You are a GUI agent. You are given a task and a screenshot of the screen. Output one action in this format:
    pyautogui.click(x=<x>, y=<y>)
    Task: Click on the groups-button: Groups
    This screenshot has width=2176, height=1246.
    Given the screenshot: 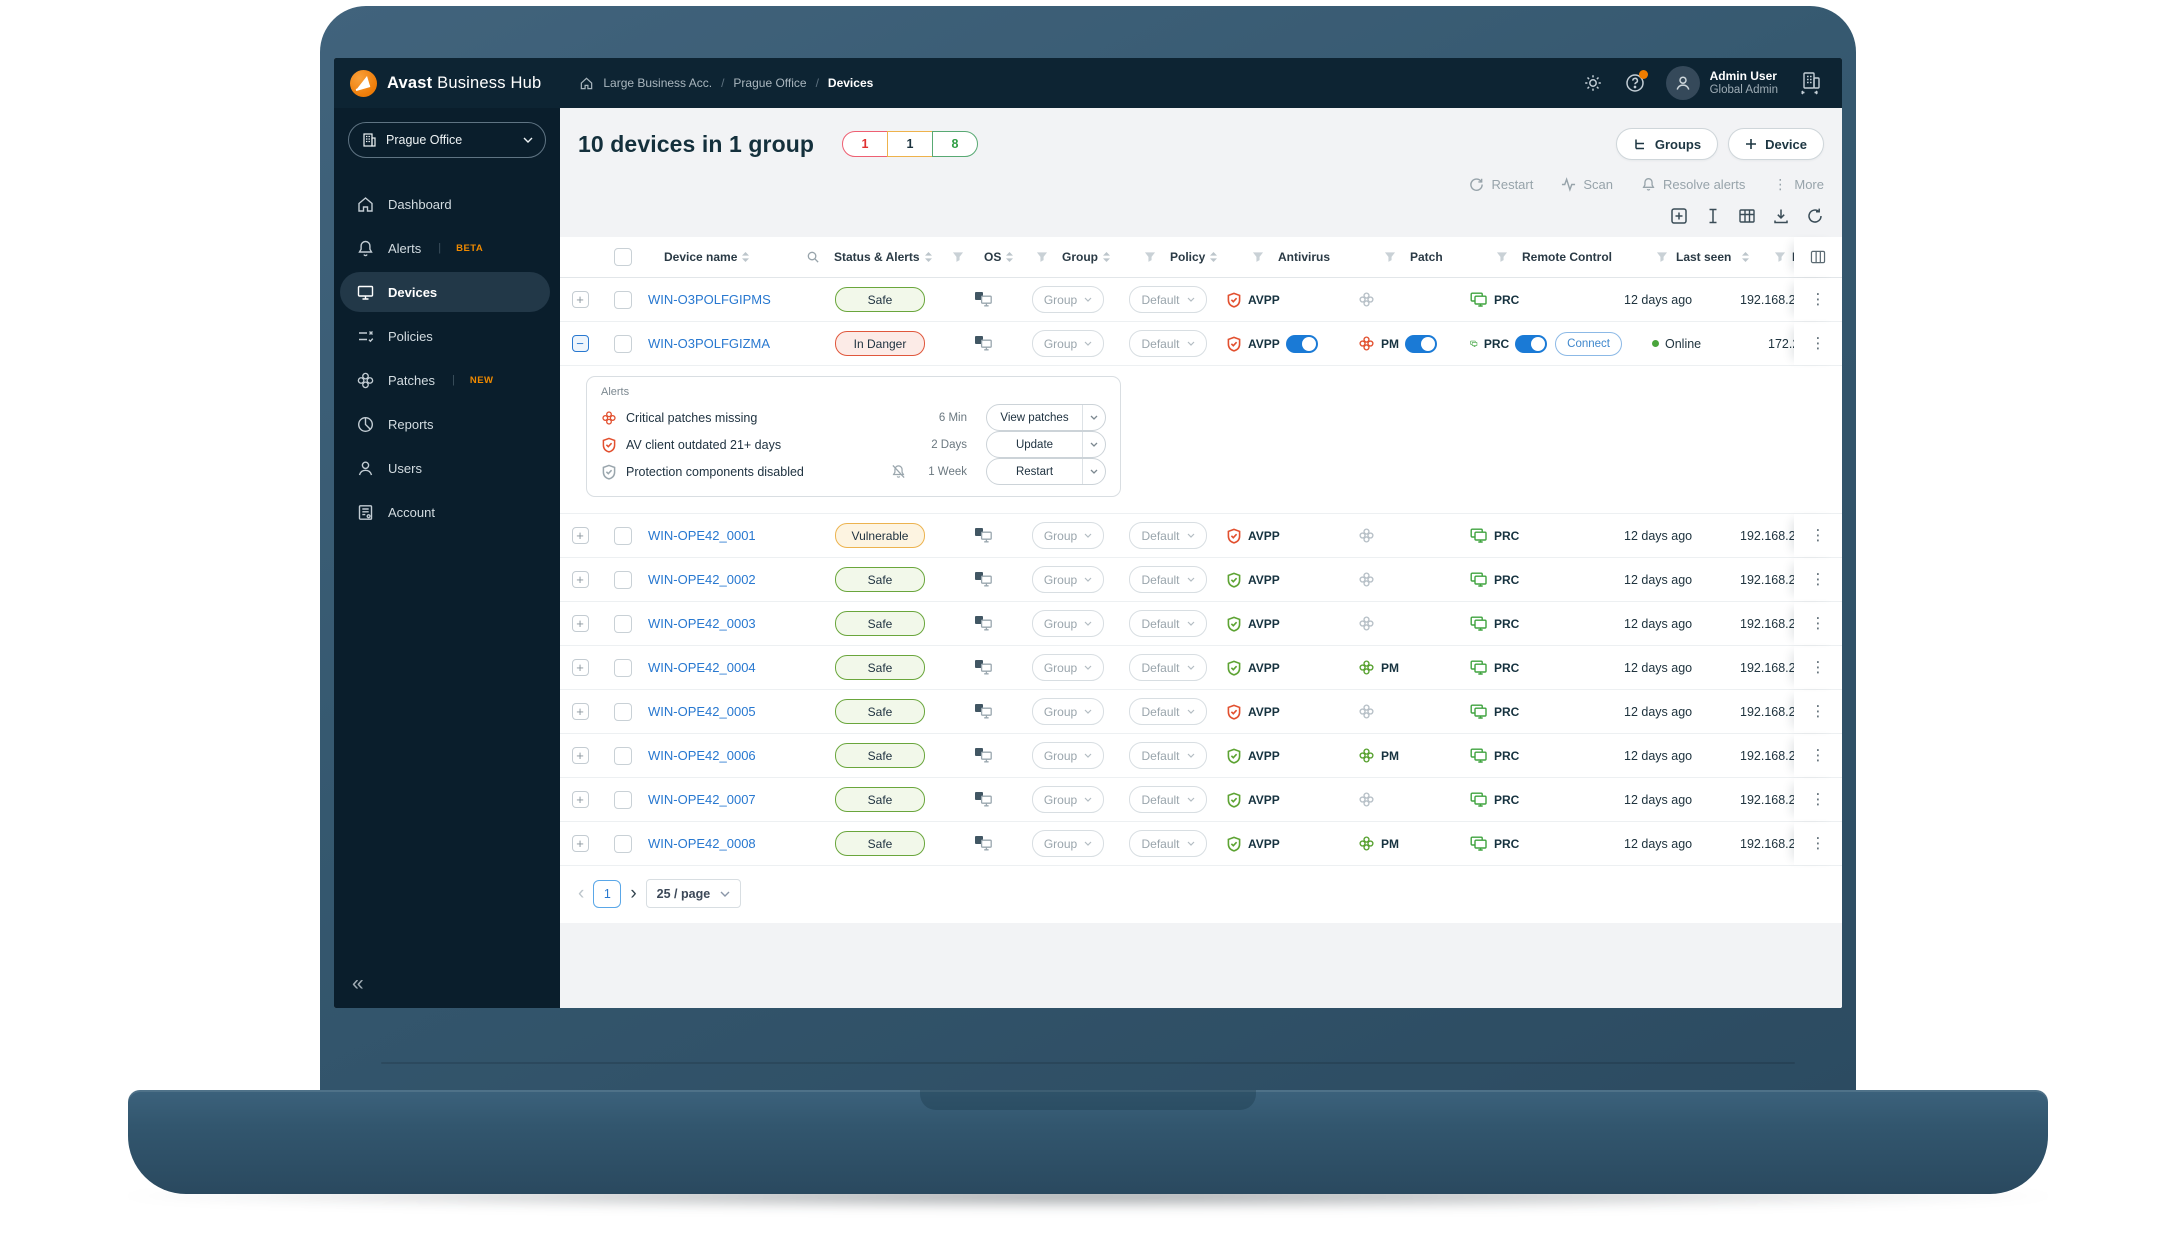 What is the action you would take?
    pyautogui.click(x=1667, y=144)
    